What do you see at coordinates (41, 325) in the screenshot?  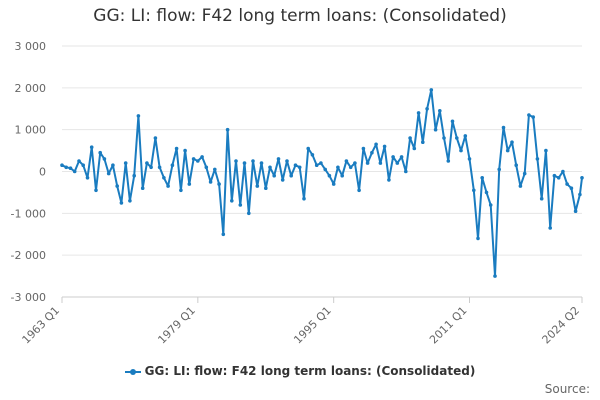 I see `x-tick-label: 1963 Q1` at bounding box center [41, 325].